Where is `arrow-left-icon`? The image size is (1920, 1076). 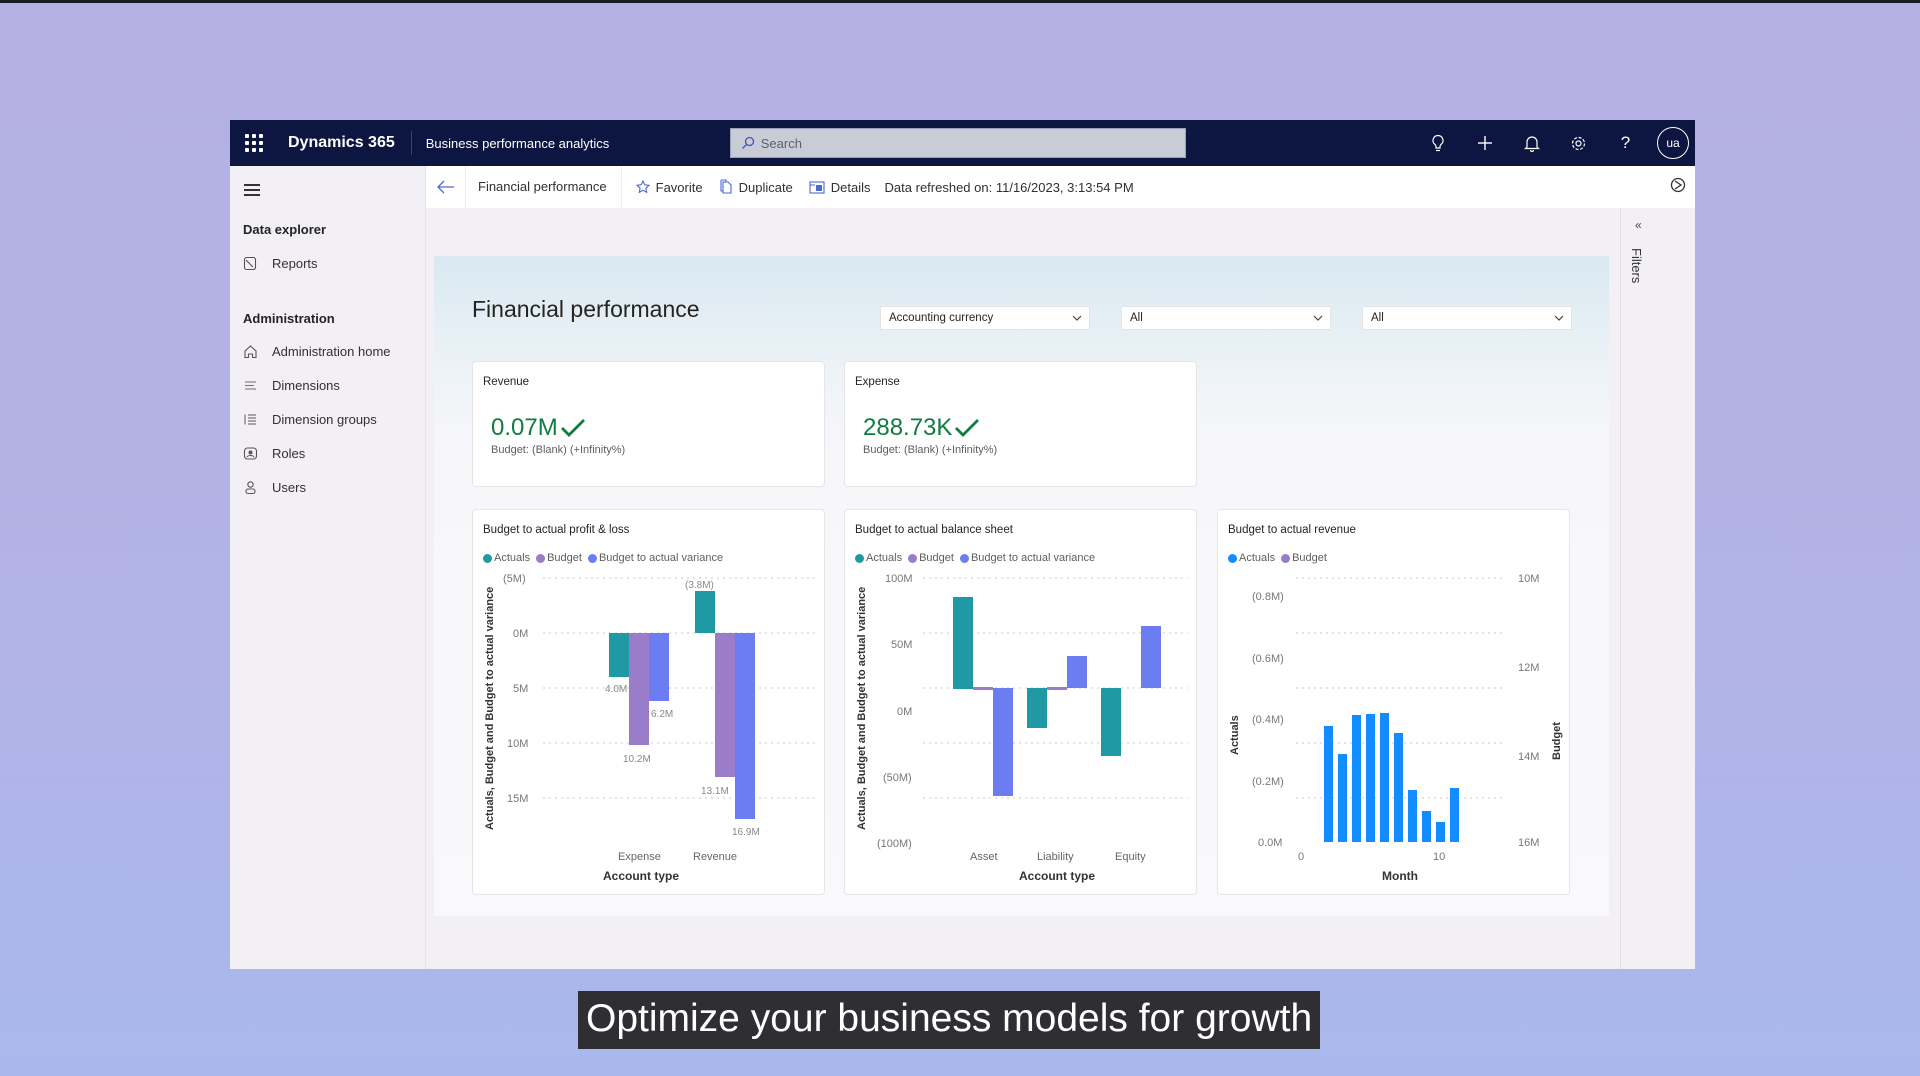 arrow-left-icon is located at coordinates (445, 187).